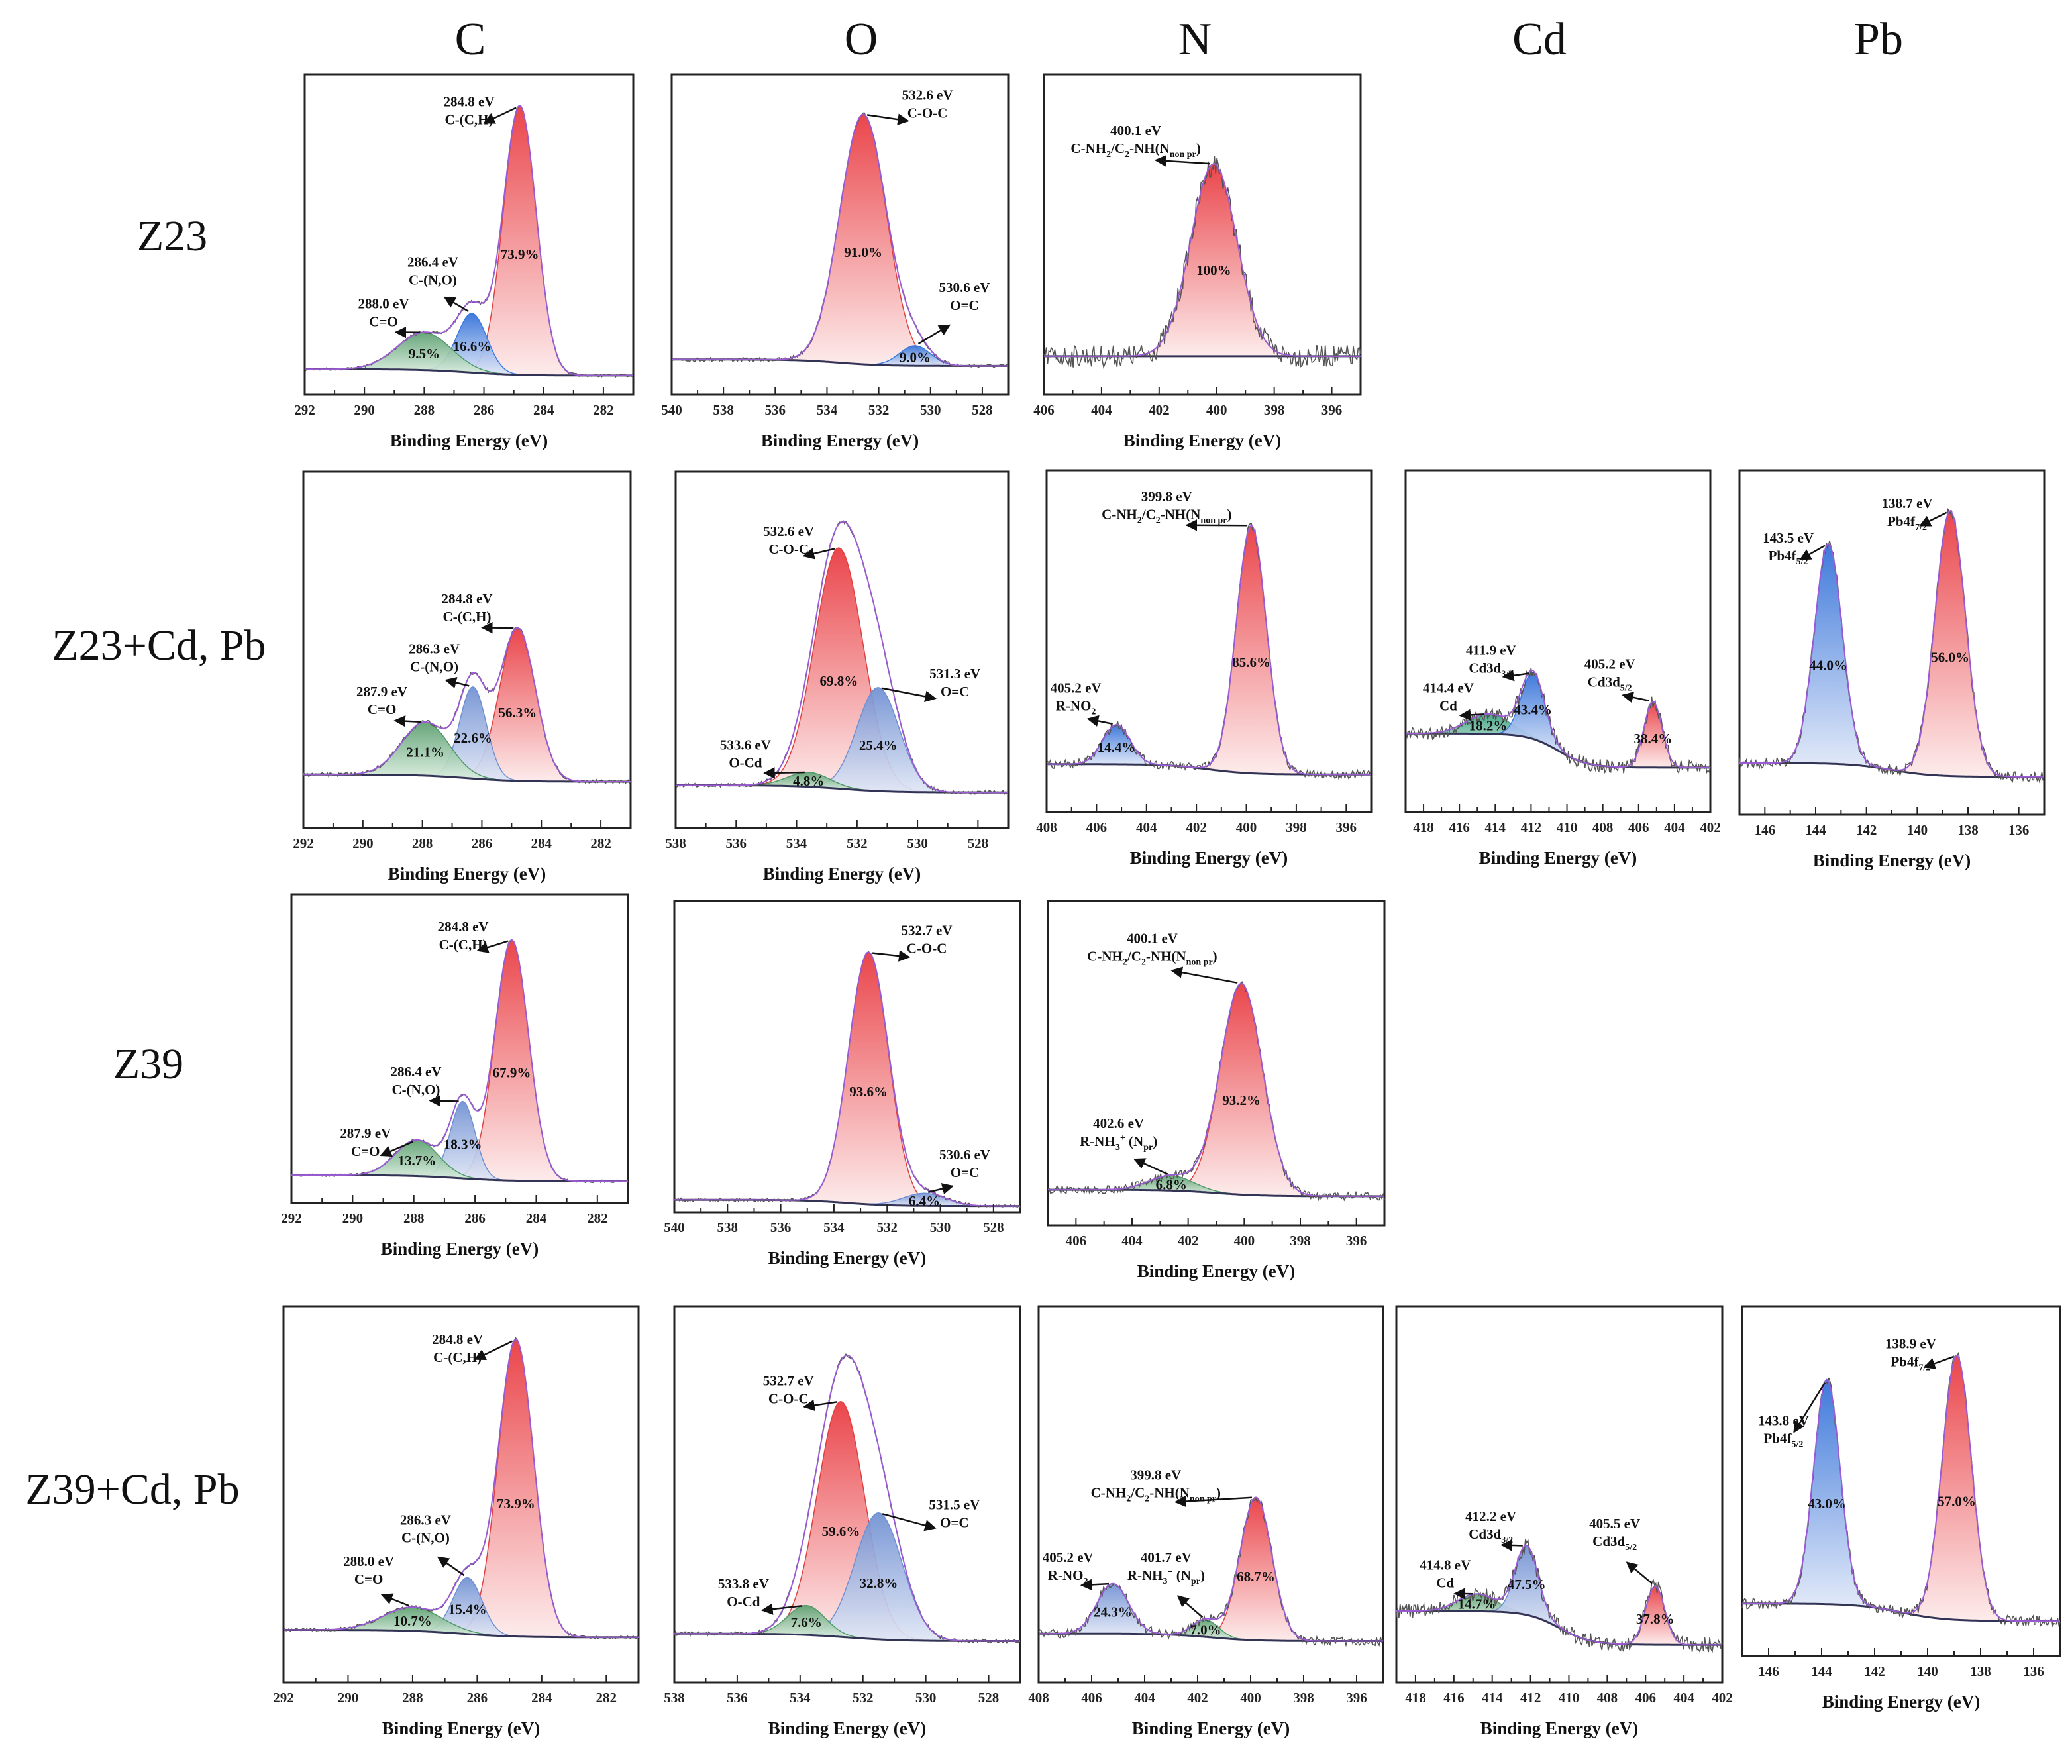  Describe the element at coordinates (132, 1489) in the screenshot. I see `row-label-z39-cd-pb: Z39+Cd, Pb` at that location.